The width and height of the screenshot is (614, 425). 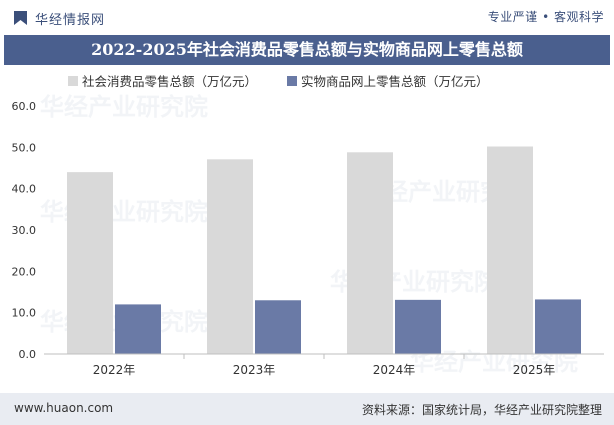 I want to click on footer: www.huaon.com 资料来源：国家统计局，华经产业研究院整理, so click(x=307, y=409).